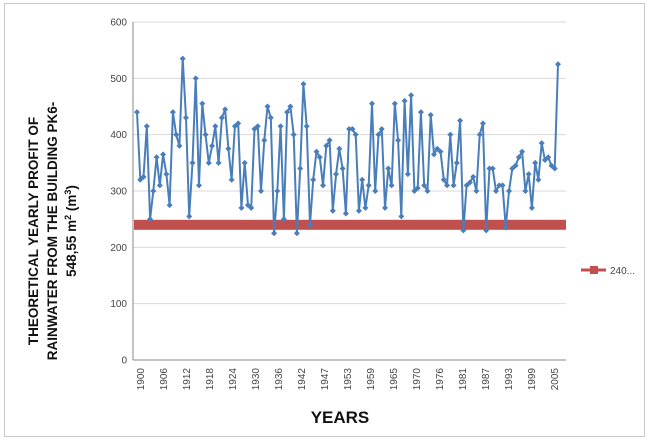 This screenshot has width=650, height=441. What do you see at coordinates (486, 379) in the screenshot?
I see `x-tick-label: 1987` at bounding box center [486, 379].